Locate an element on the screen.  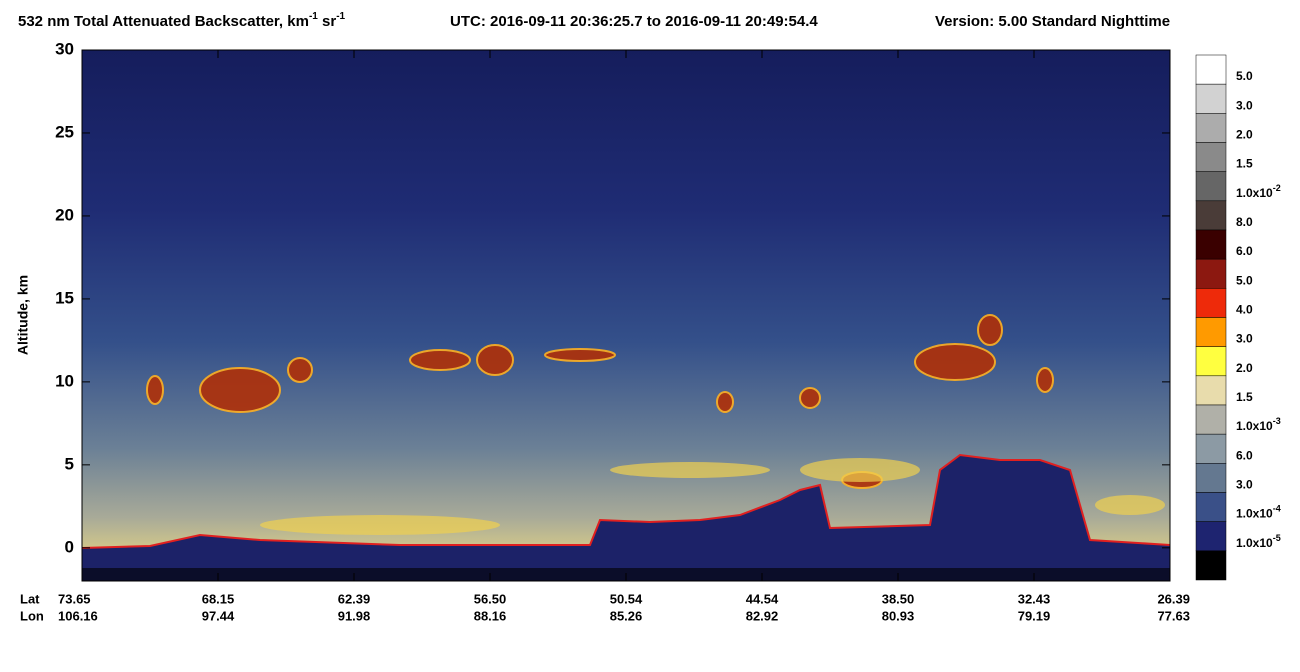
x-tick-label: 38.50 is located at coordinates (898, 598).